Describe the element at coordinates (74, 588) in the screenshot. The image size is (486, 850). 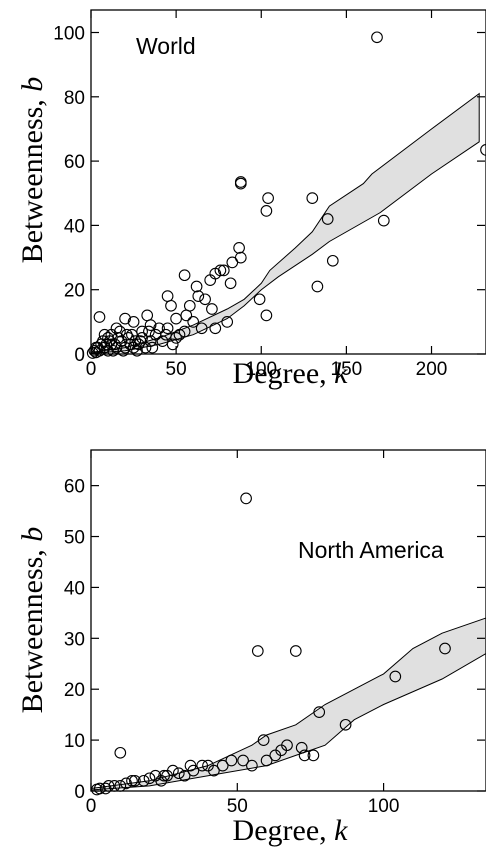
I see `north-america-y-tick-label: 40` at that location.